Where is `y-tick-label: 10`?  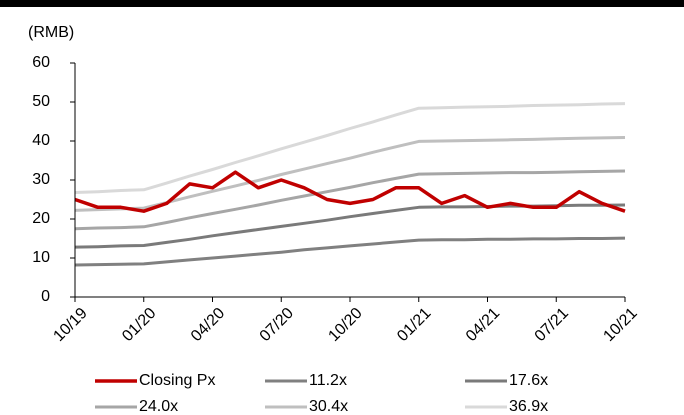
y-tick-label: 10 is located at coordinates (41, 257).